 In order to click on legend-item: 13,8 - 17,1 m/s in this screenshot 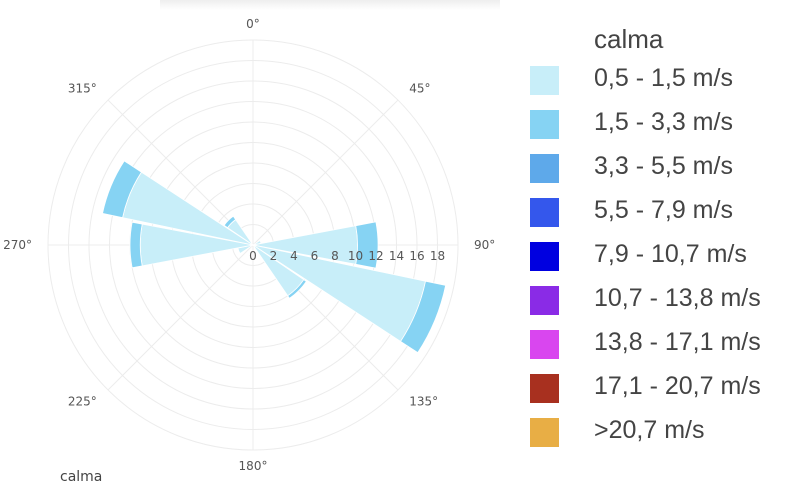, I will do `click(660, 344)`.